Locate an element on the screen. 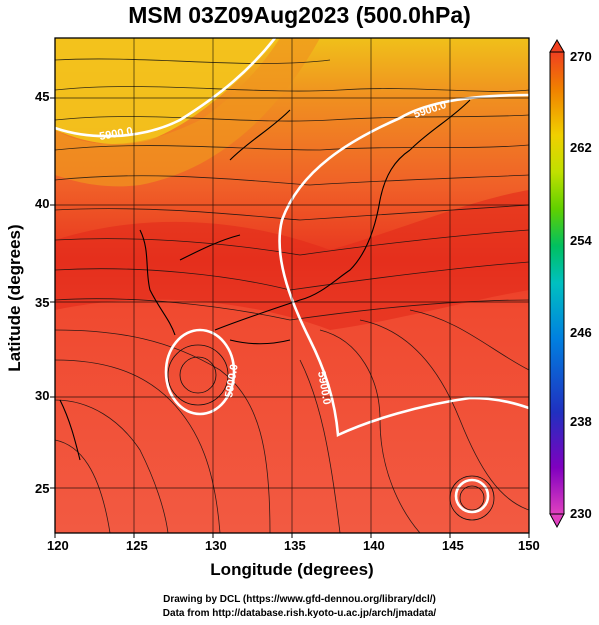 Image resolution: width=599 pixels, height=625 pixels. x-tick-135: 135 is located at coordinates (295, 545).